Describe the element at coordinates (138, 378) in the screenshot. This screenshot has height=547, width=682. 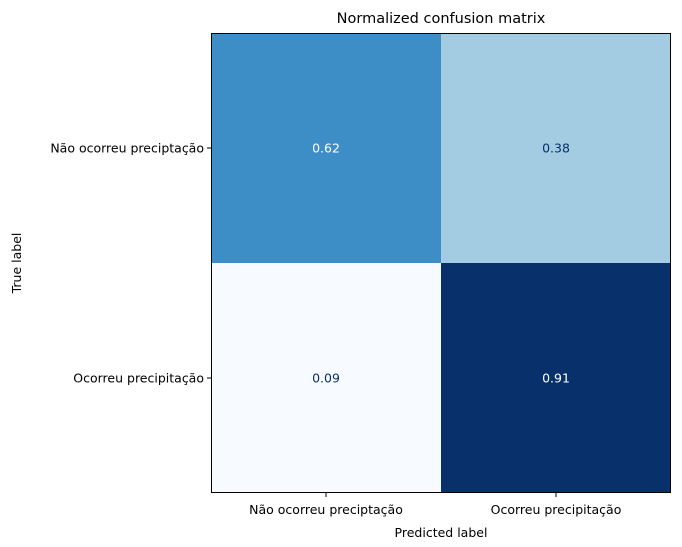
I see `y-tick-label-1: Ocorreu precipitação` at that location.